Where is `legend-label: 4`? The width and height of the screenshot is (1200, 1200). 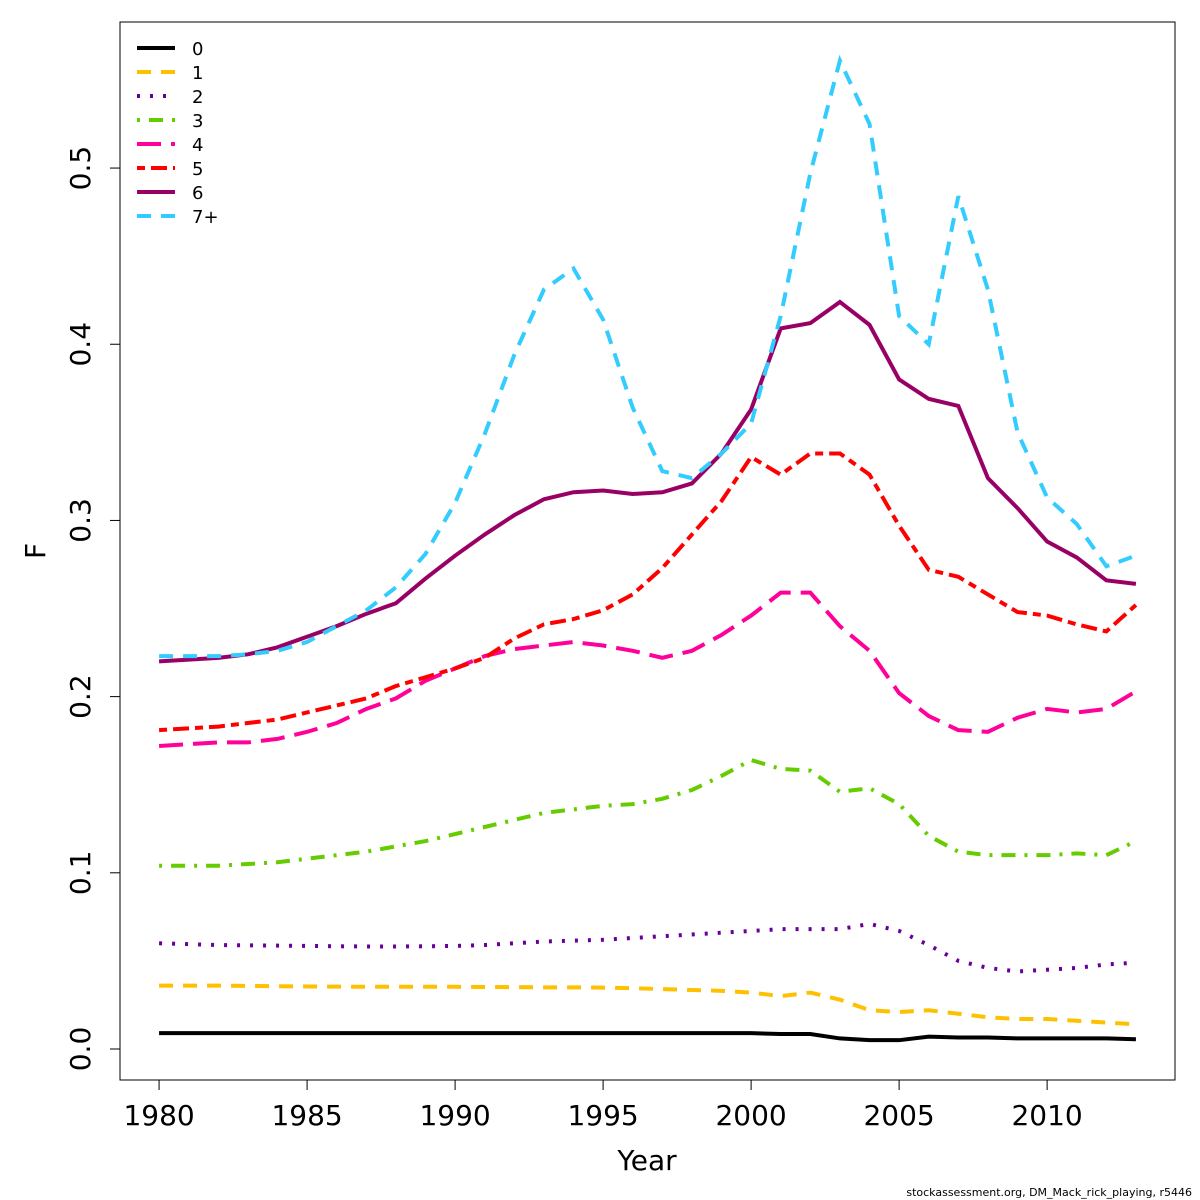
legend-label: 4 is located at coordinates (197, 145).